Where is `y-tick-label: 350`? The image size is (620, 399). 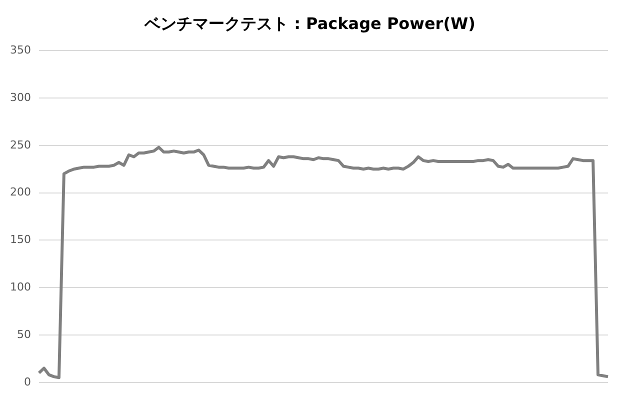
y-tick-label: 350 is located at coordinates (20, 49).